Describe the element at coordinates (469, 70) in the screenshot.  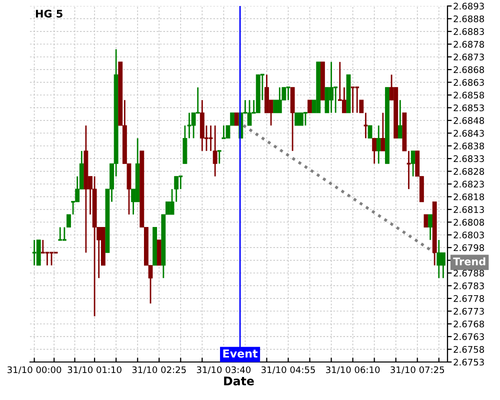
I see `y-tick-label: 2.6868` at that location.